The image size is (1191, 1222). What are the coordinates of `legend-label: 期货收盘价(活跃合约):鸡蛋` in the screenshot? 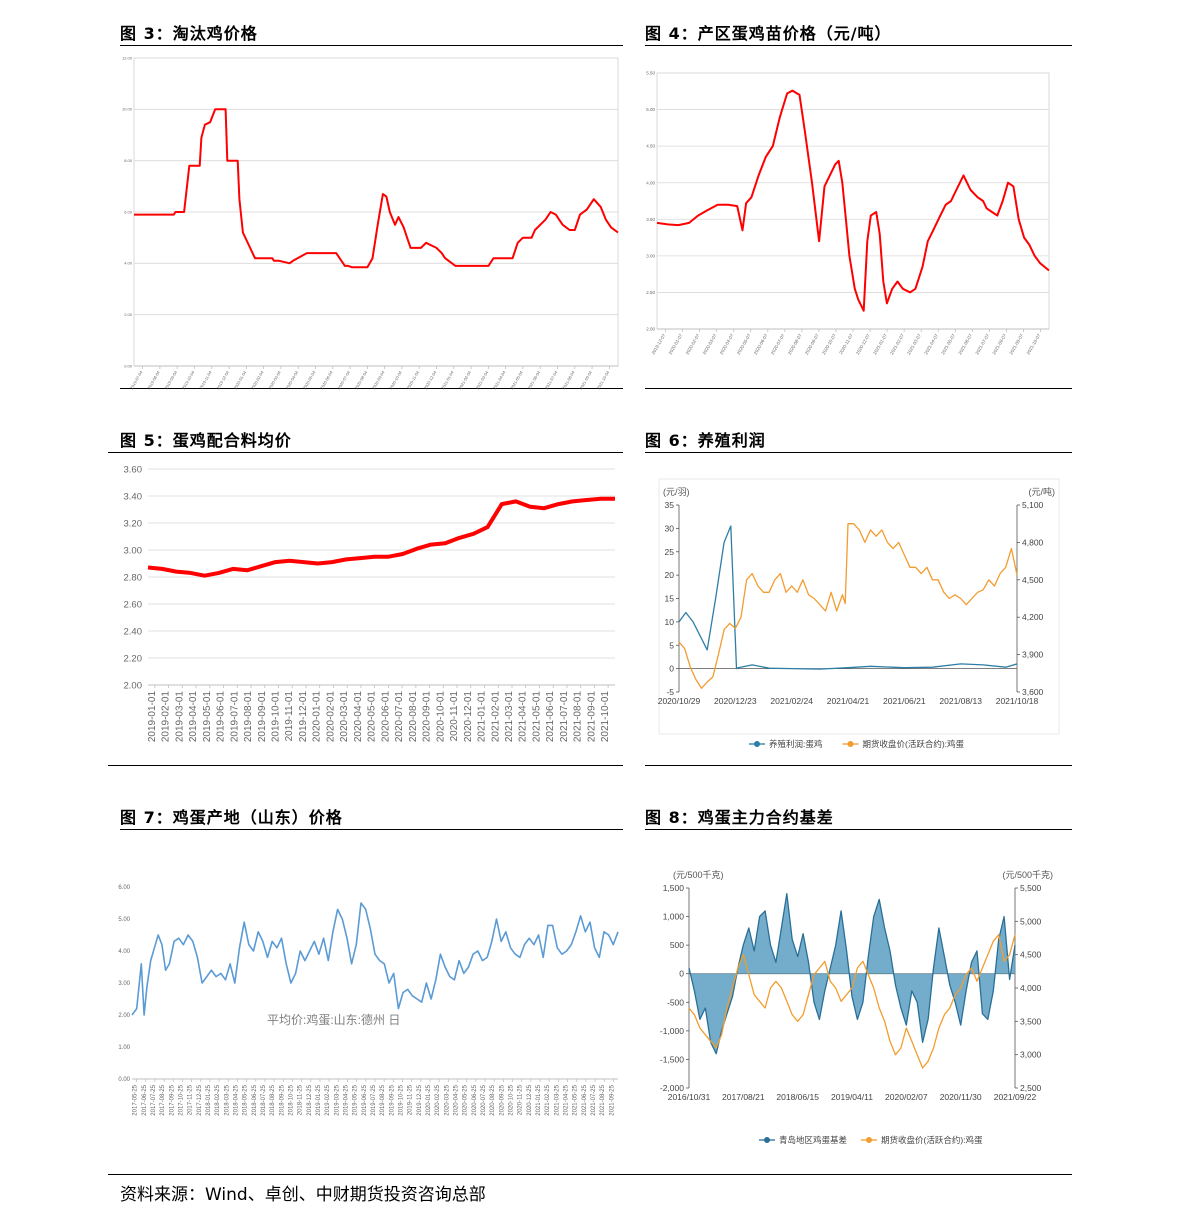 It's located at (932, 1140).